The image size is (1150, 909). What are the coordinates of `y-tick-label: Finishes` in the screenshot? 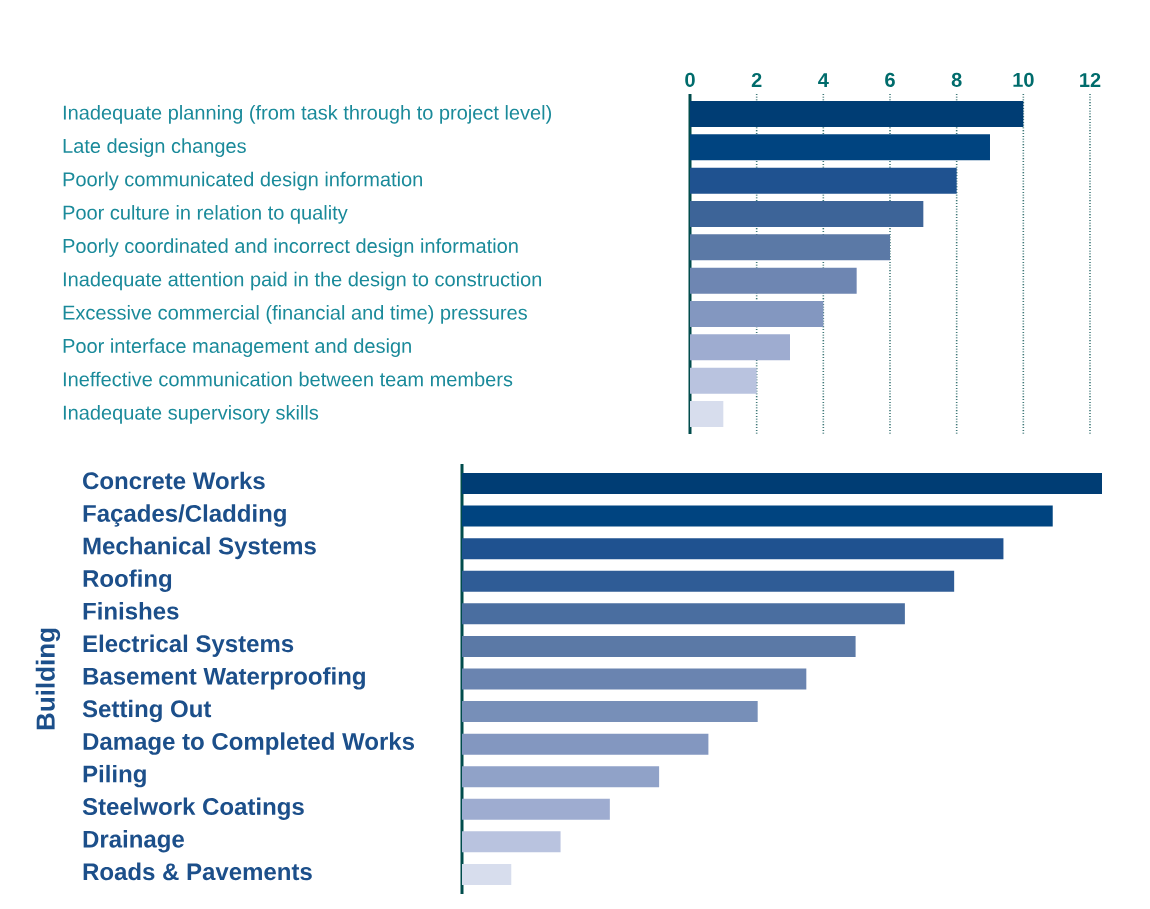 It's located at (131, 611).